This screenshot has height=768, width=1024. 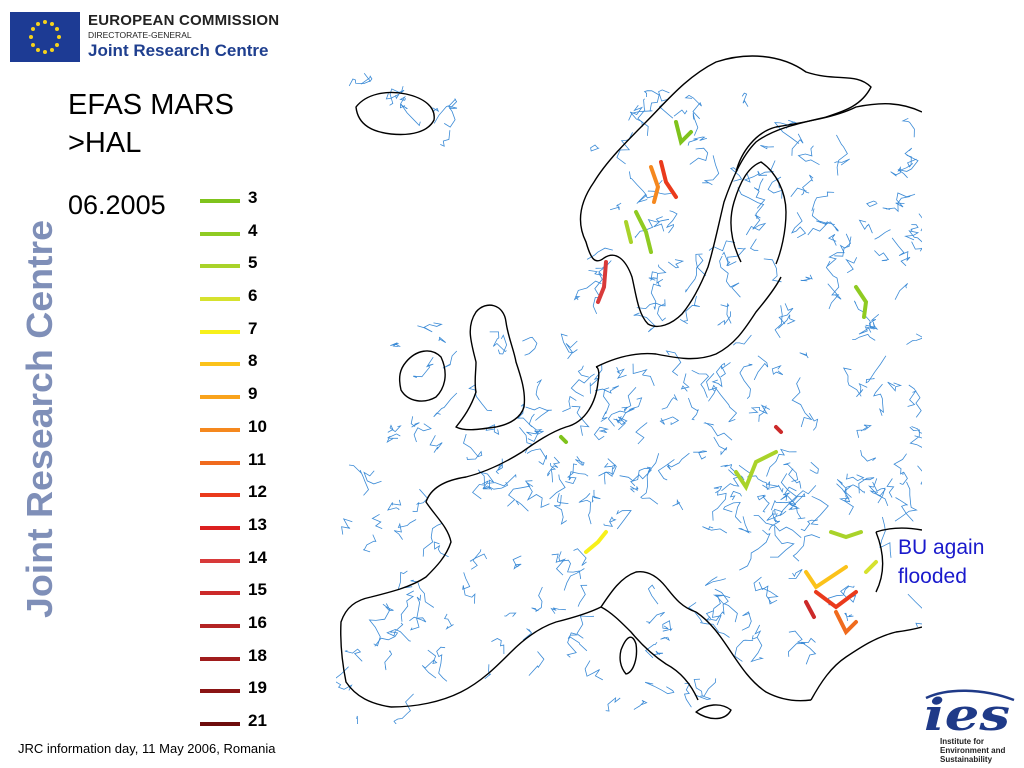 I want to click on legend-item: 9, so click(x=240, y=396).